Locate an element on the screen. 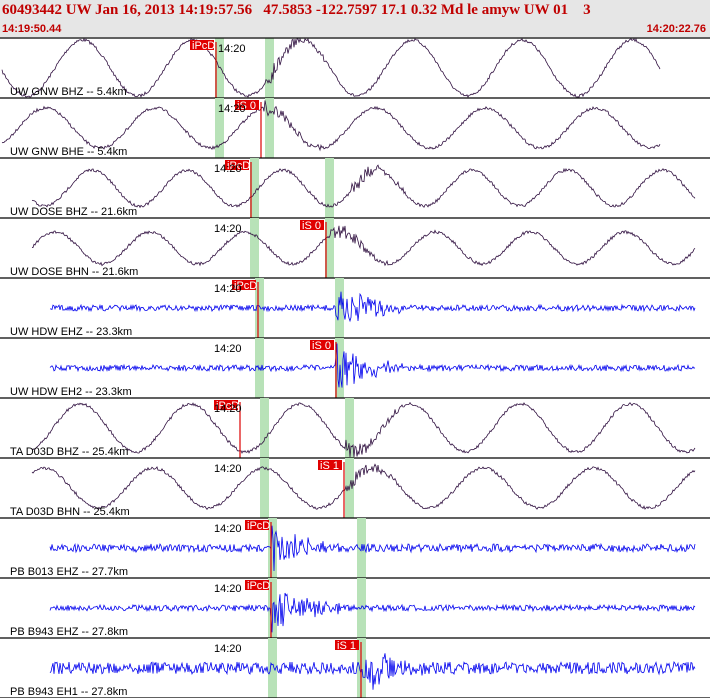  station-label: UW DOSE BHZ -- 21.6km is located at coordinates (73, 212).